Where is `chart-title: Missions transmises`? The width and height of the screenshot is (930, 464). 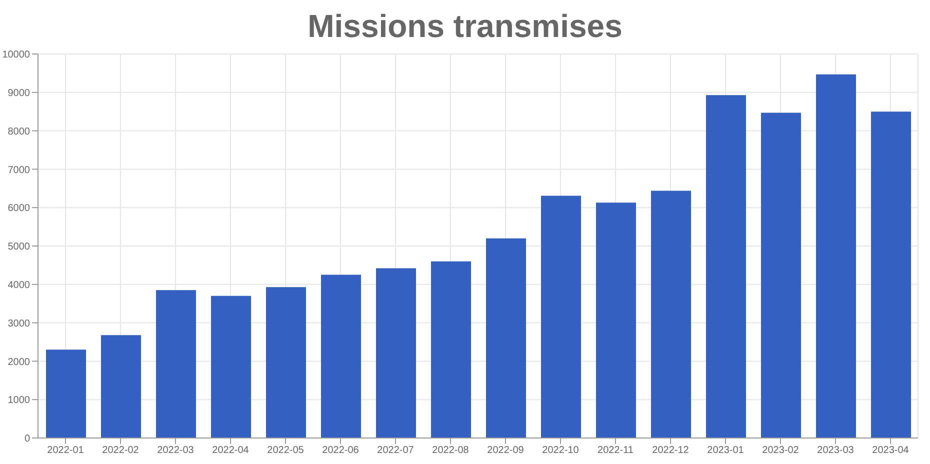
chart-title: Missions transmises is located at coordinates (465, 26).